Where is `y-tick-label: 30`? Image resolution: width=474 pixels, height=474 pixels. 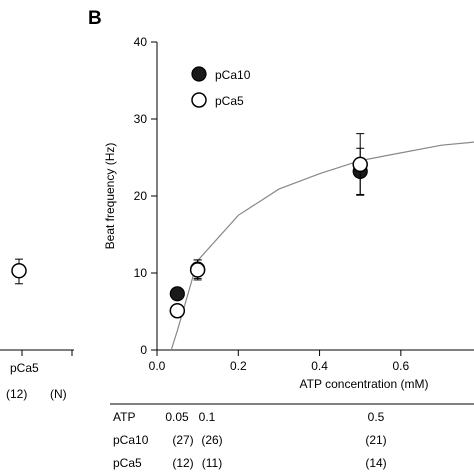 y-tick-label: 30 is located at coordinates (141, 119).